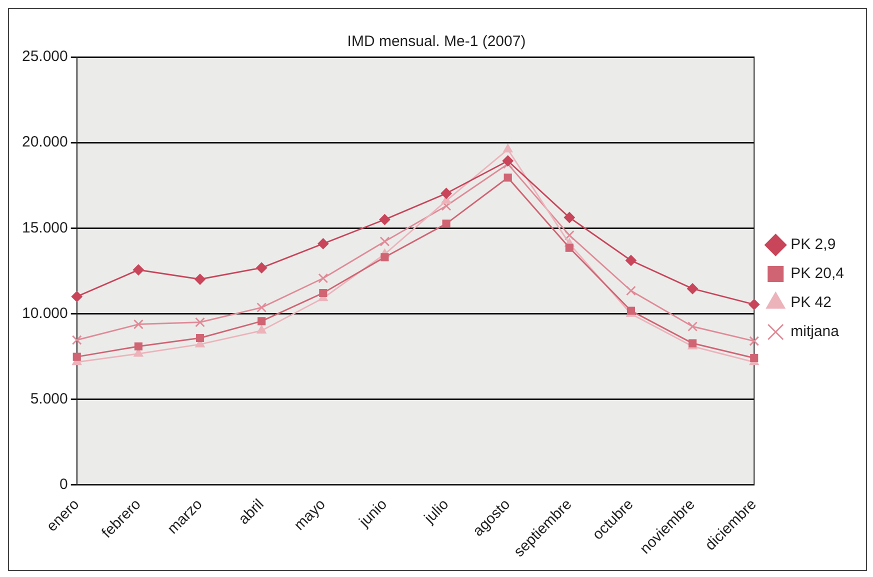 The image size is (873, 577). I want to click on legend-label: PK 2,9, so click(813, 245).